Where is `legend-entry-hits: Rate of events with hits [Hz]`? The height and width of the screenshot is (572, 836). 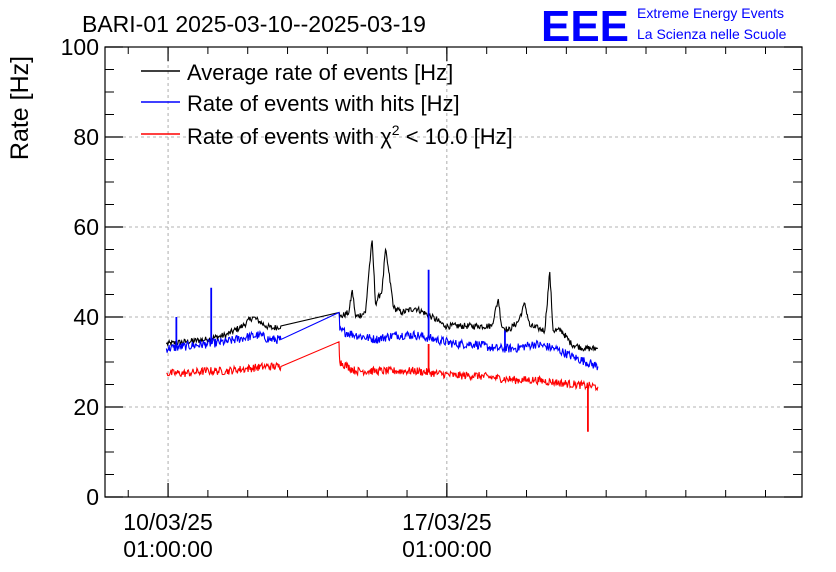 legend-entry-hits: Rate of events with hits [Hz] is located at coordinates (300, 103).